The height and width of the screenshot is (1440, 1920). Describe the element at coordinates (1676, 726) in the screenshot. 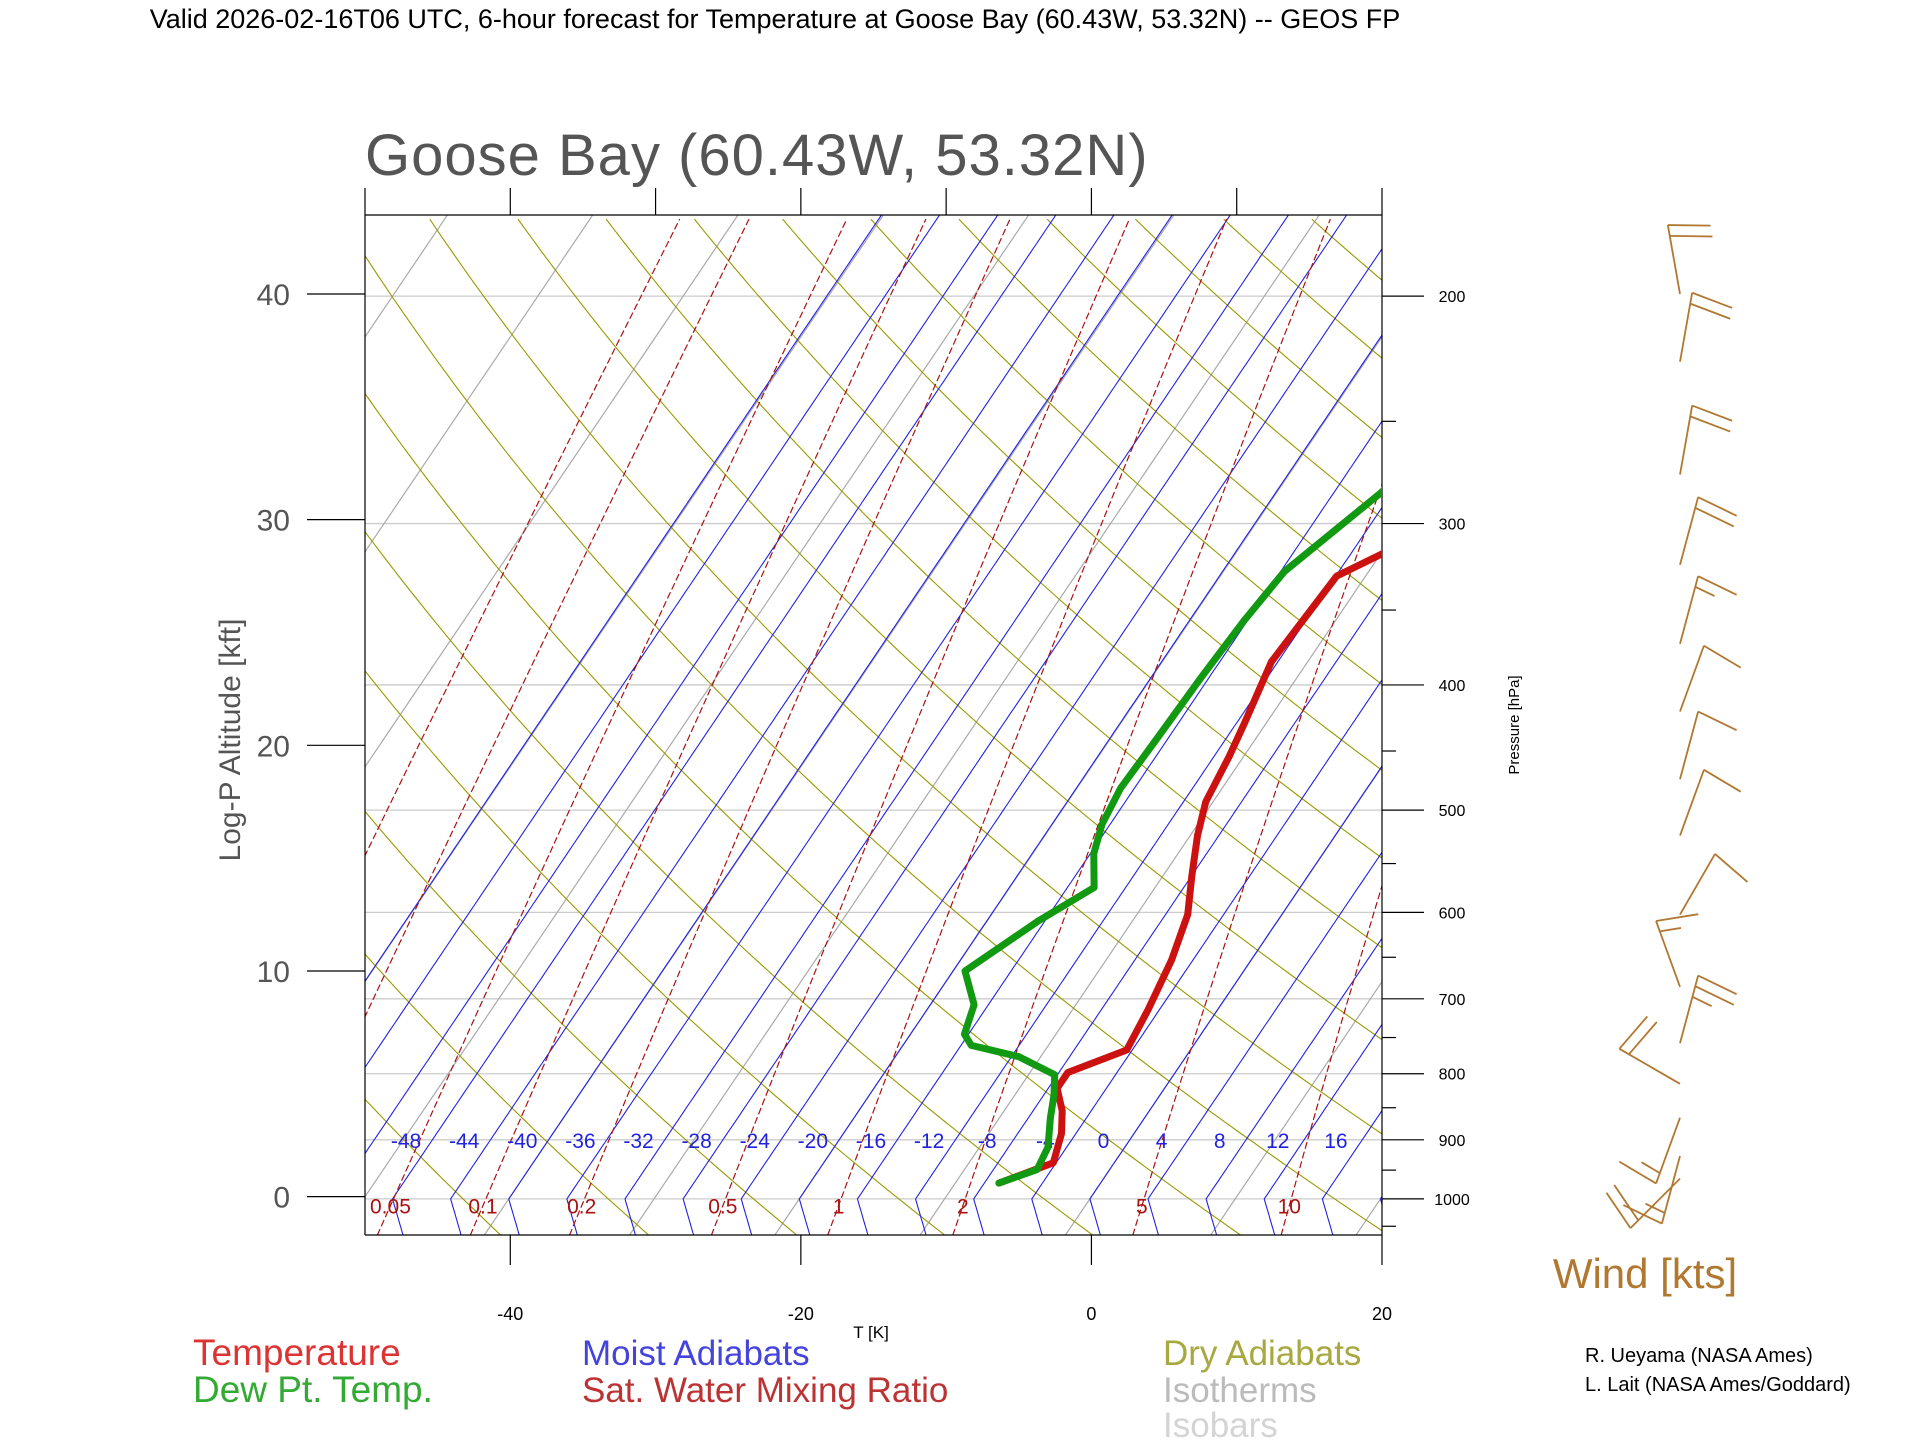

I see `wind-barbs` at that location.